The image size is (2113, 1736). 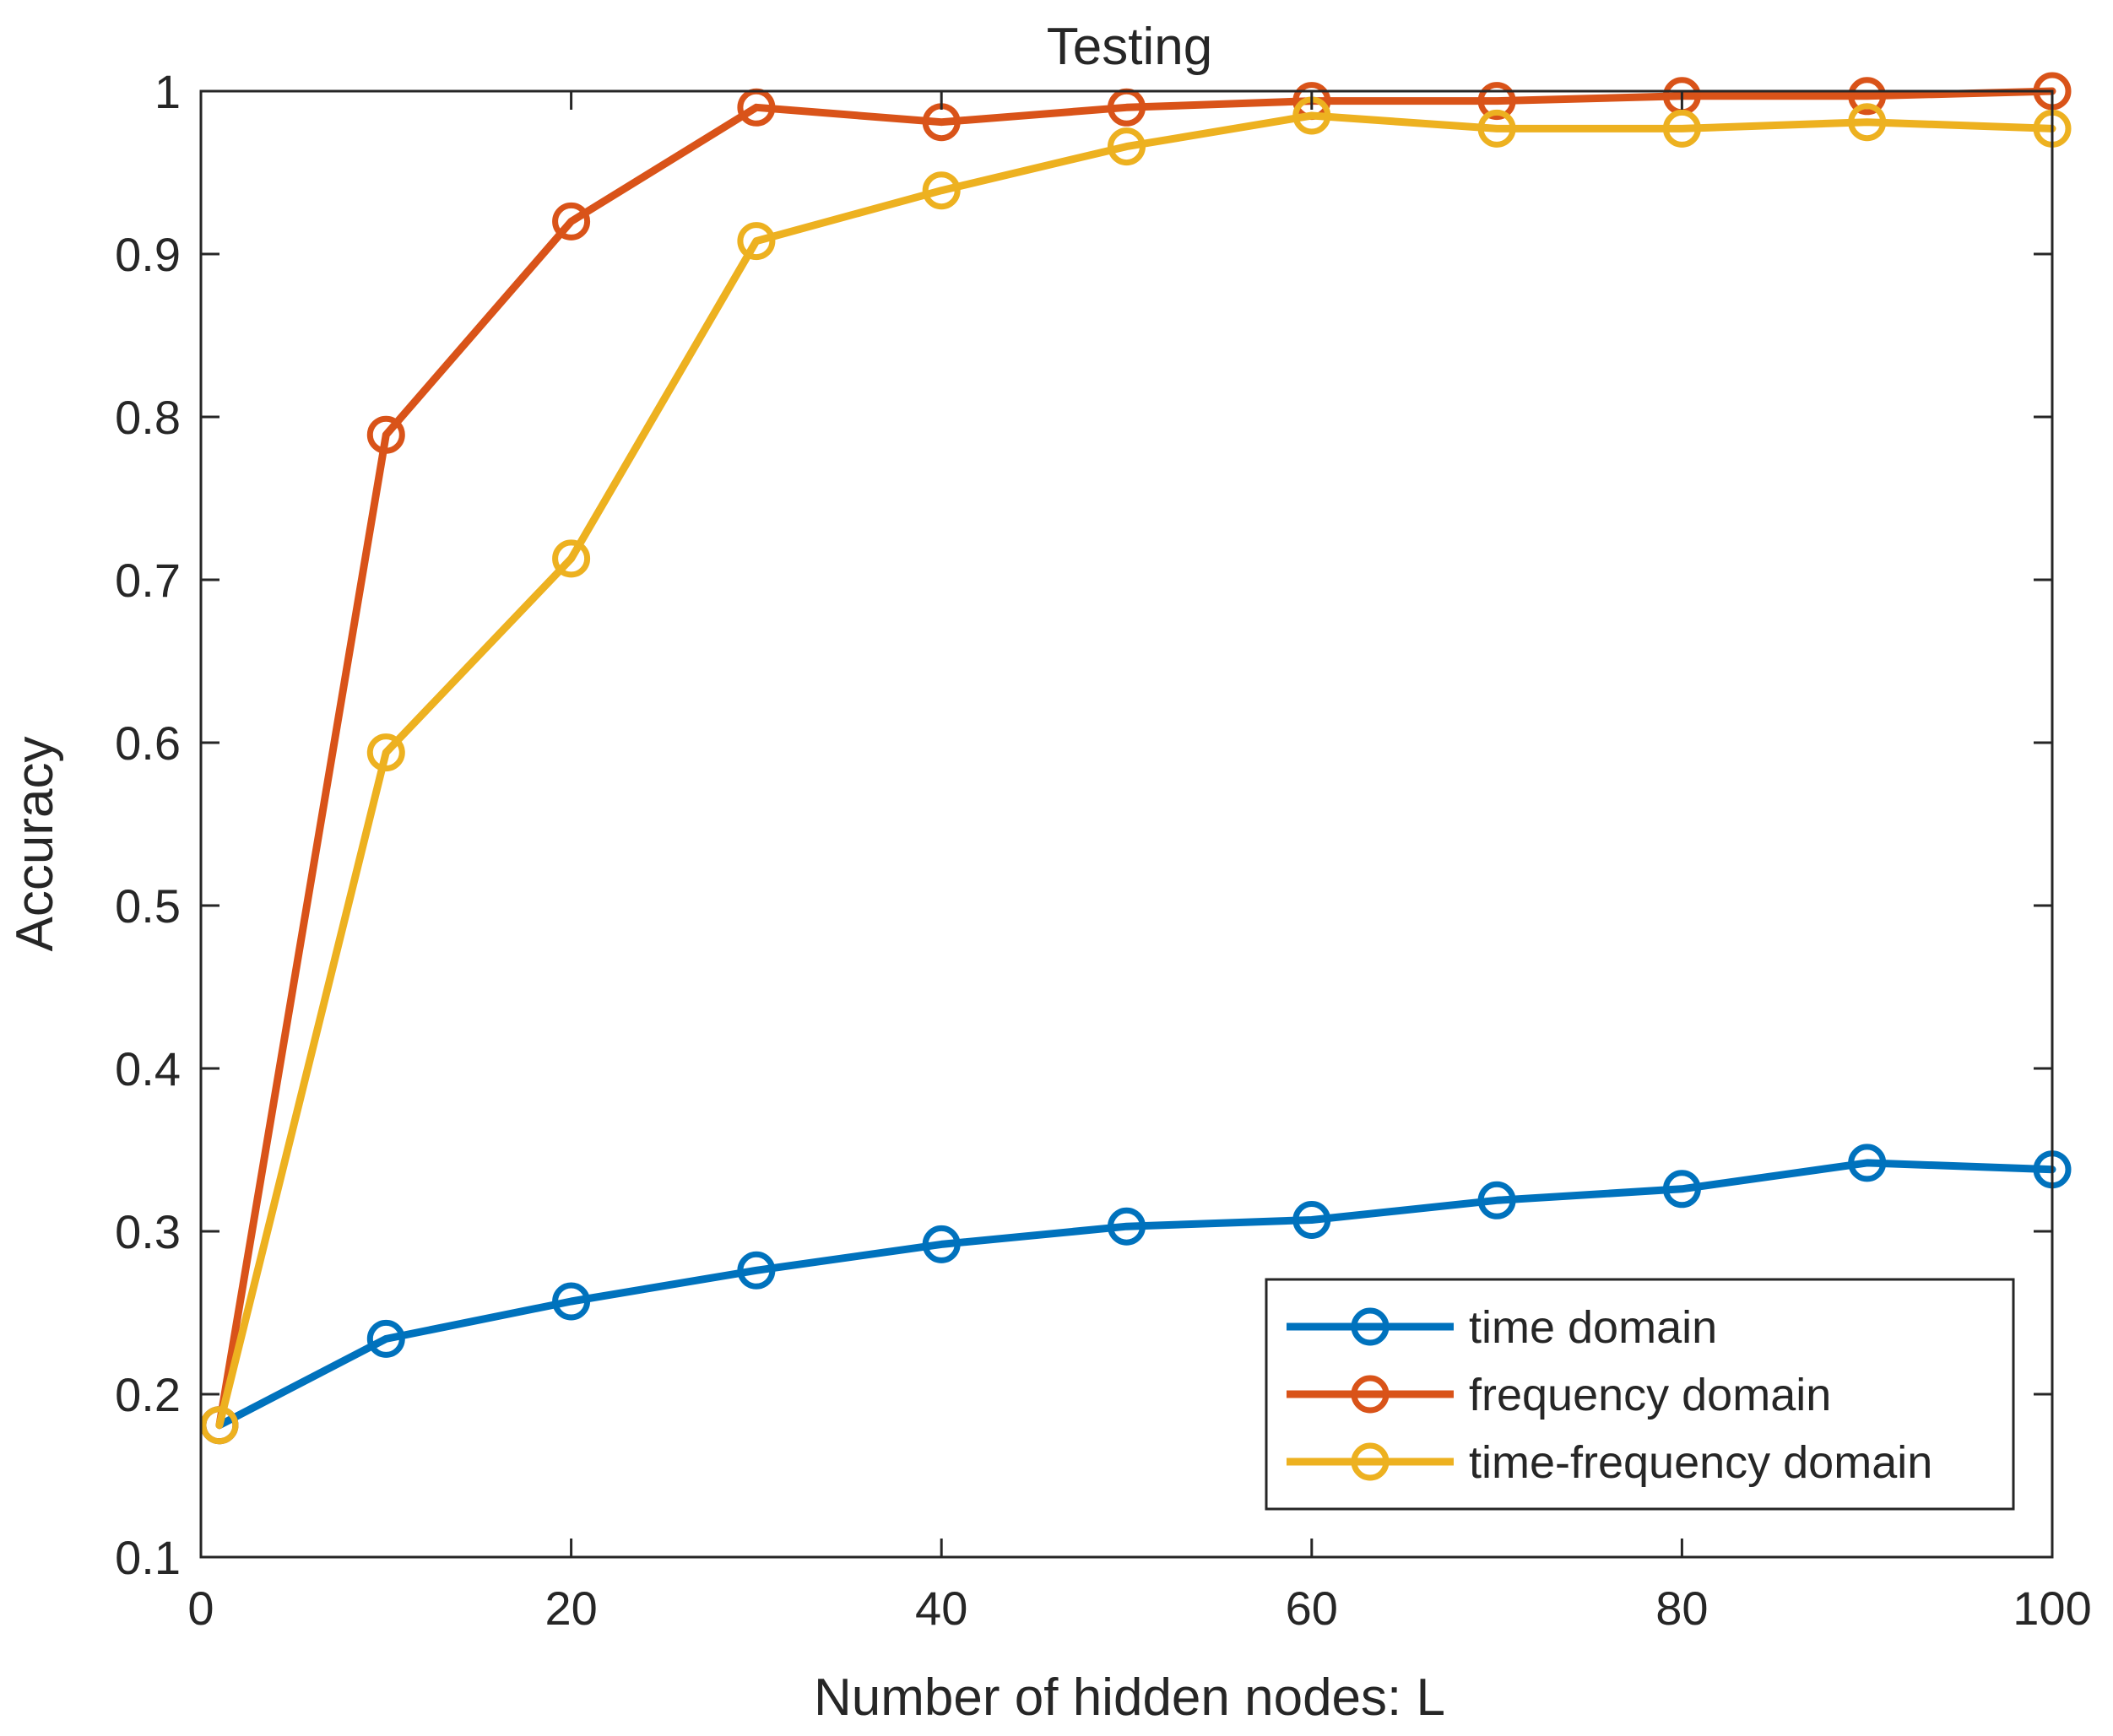 I want to click on chart-title: Testing, so click(x=1129, y=47).